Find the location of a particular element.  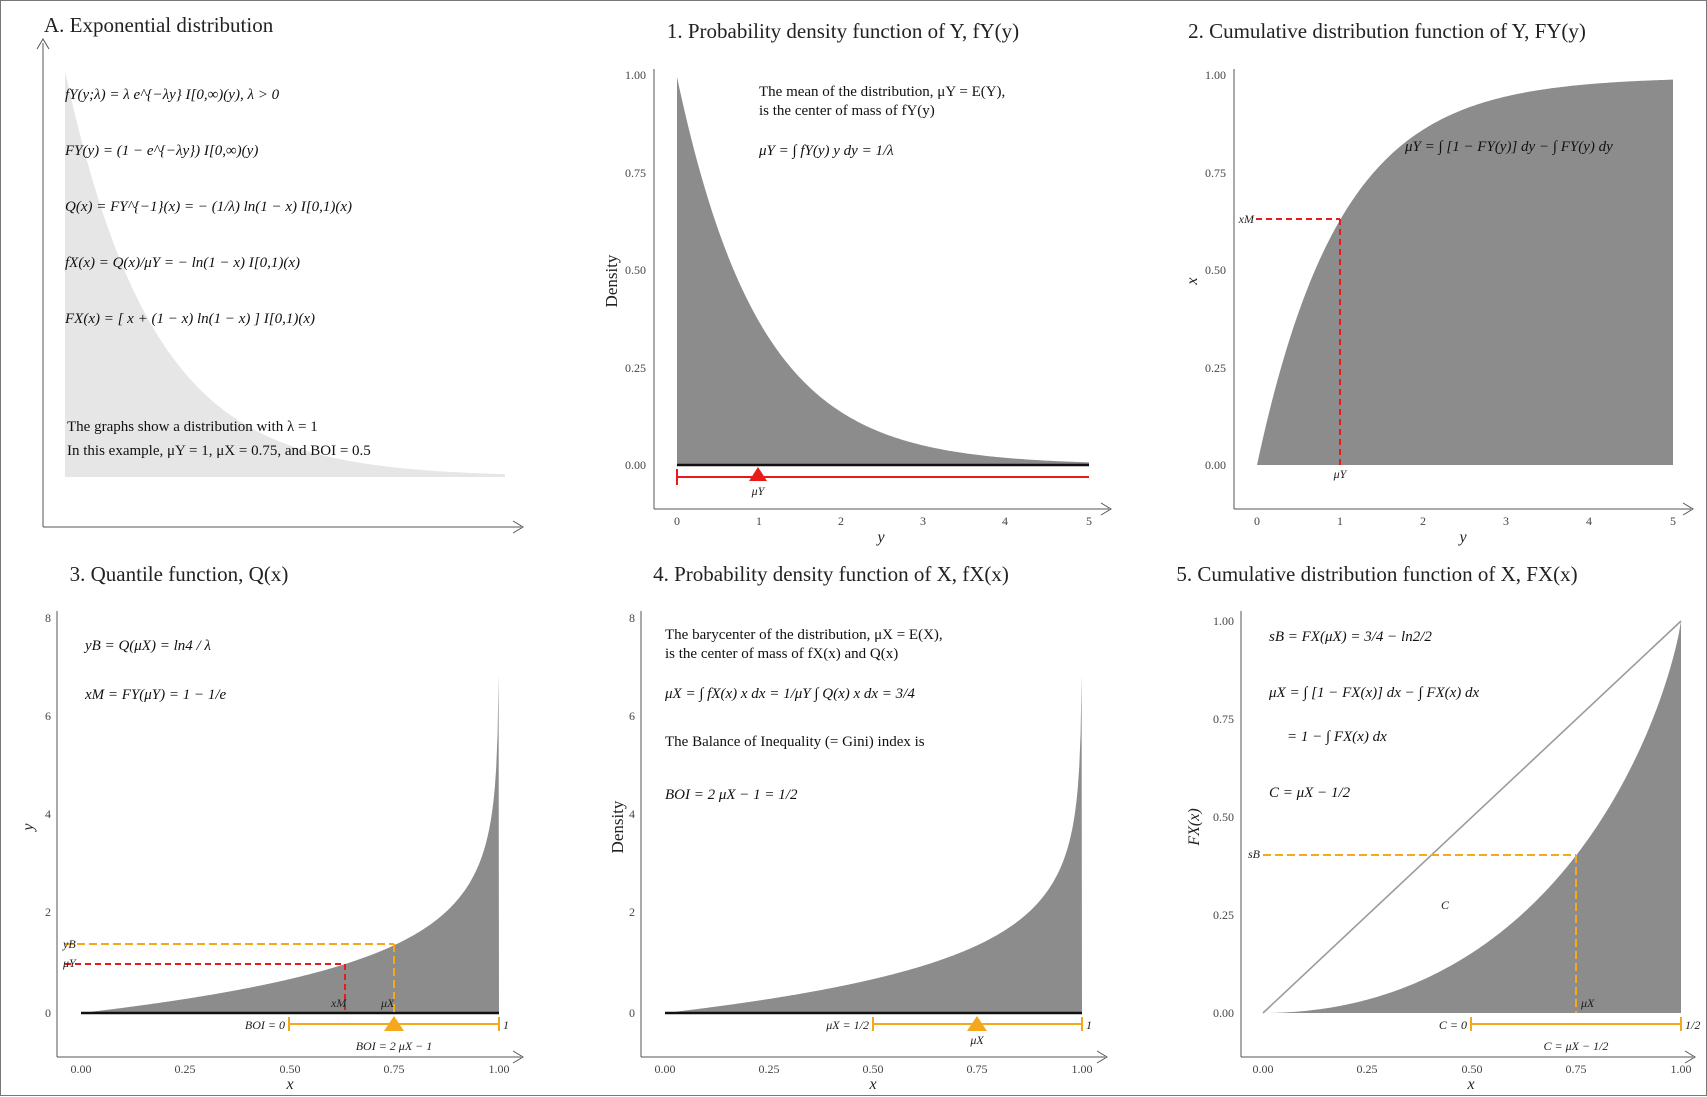

panel-1-mean-marker is located at coordinates (758, 474).